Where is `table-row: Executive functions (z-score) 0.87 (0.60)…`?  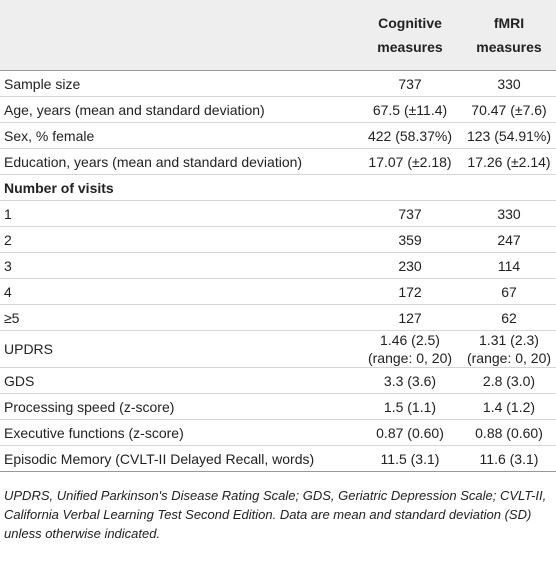
table-row: Executive functions (z-score) 0.87 (0.60)… is located at coordinates (278, 432).